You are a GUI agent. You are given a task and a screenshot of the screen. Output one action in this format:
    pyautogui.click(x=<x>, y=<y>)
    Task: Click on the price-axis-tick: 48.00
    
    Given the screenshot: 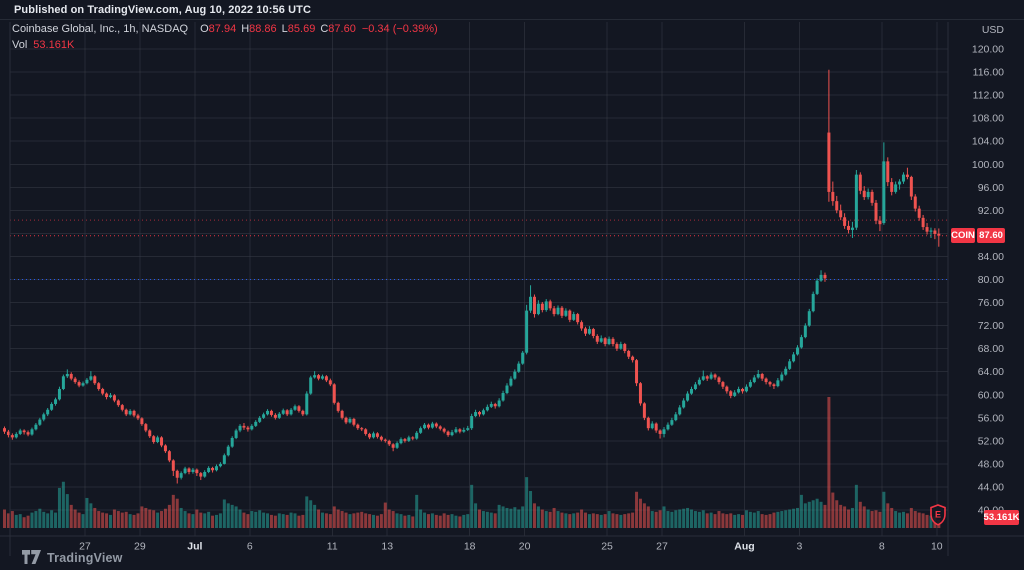 What is the action you would take?
    pyautogui.click(x=991, y=464)
    